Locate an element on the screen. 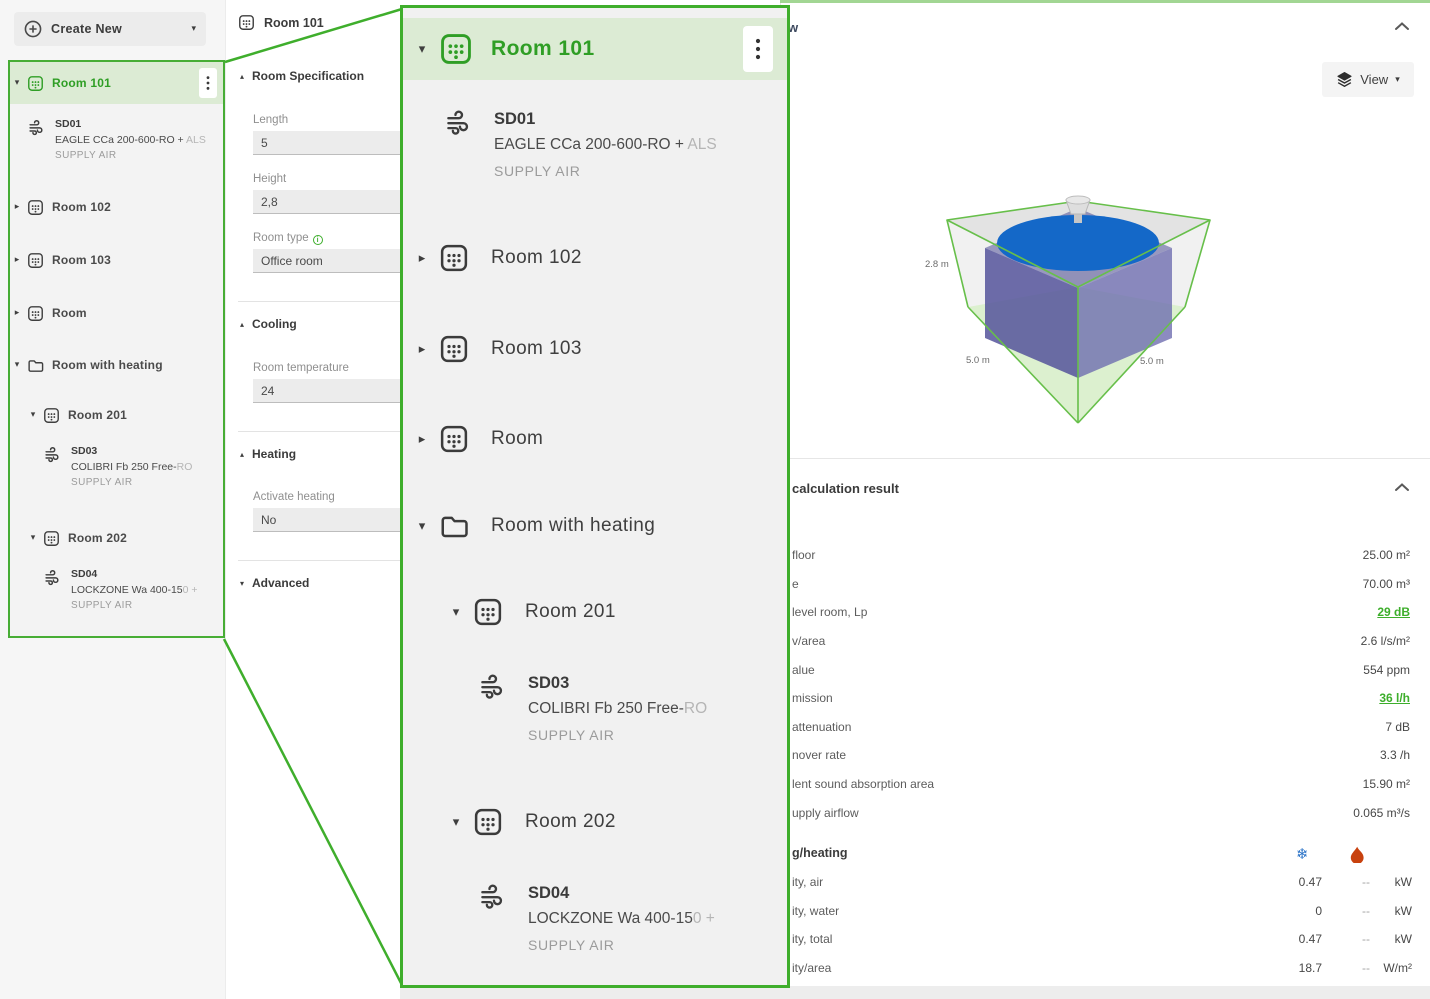 This screenshot has width=1430, height=999. tree-item-sd03-large: SD03 COLIBRI Fb 250 Free-RO SUPPLY AIR is located at coordinates (593, 709).